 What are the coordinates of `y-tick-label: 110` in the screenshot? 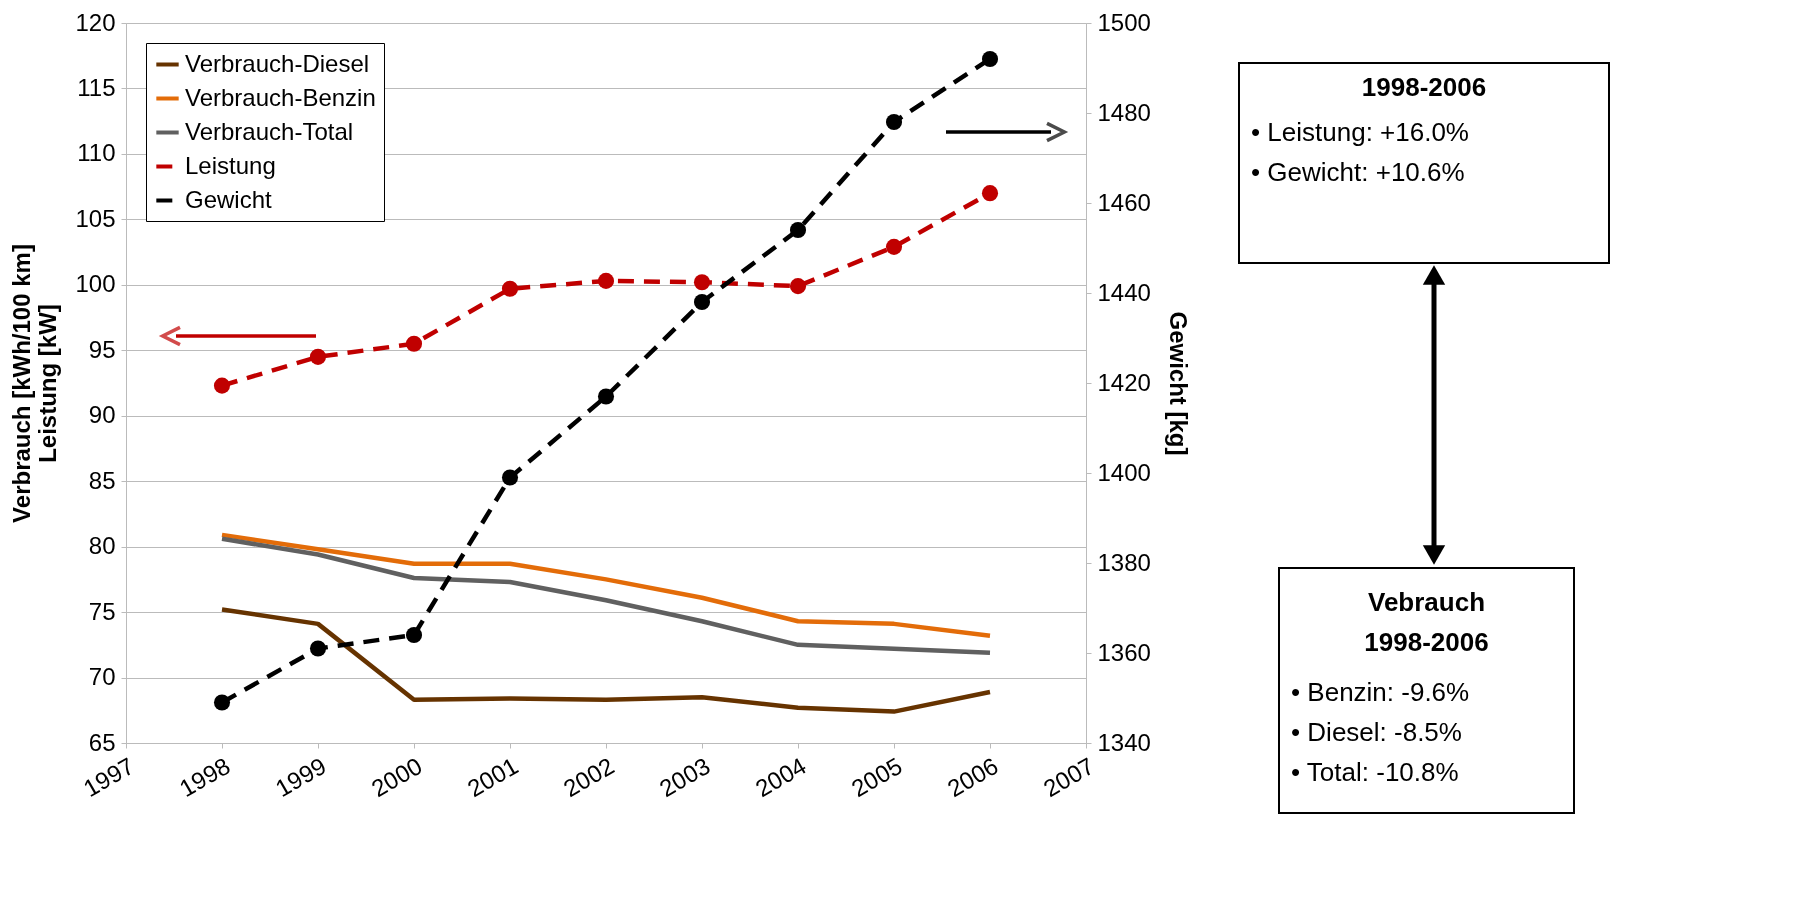 It's located at (96, 153).